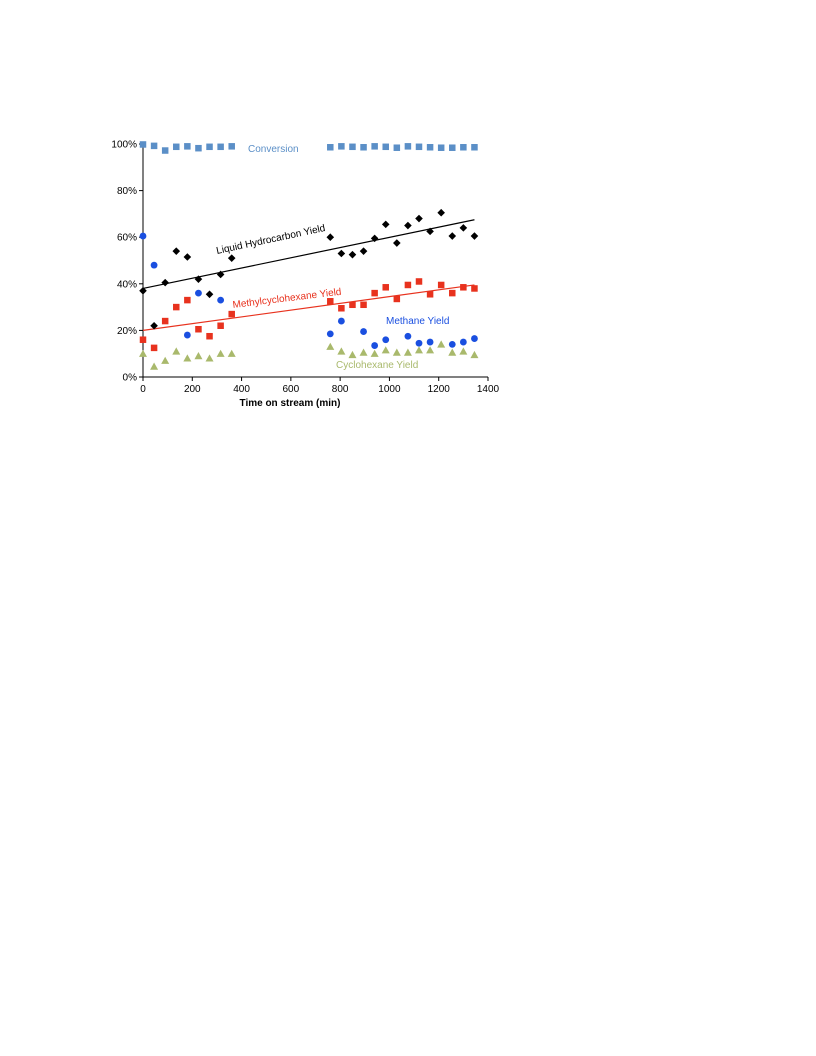 The height and width of the screenshot is (1056, 816). Describe the element at coordinates (291, 389) in the screenshot. I see `x-tick-label: 600` at that location.